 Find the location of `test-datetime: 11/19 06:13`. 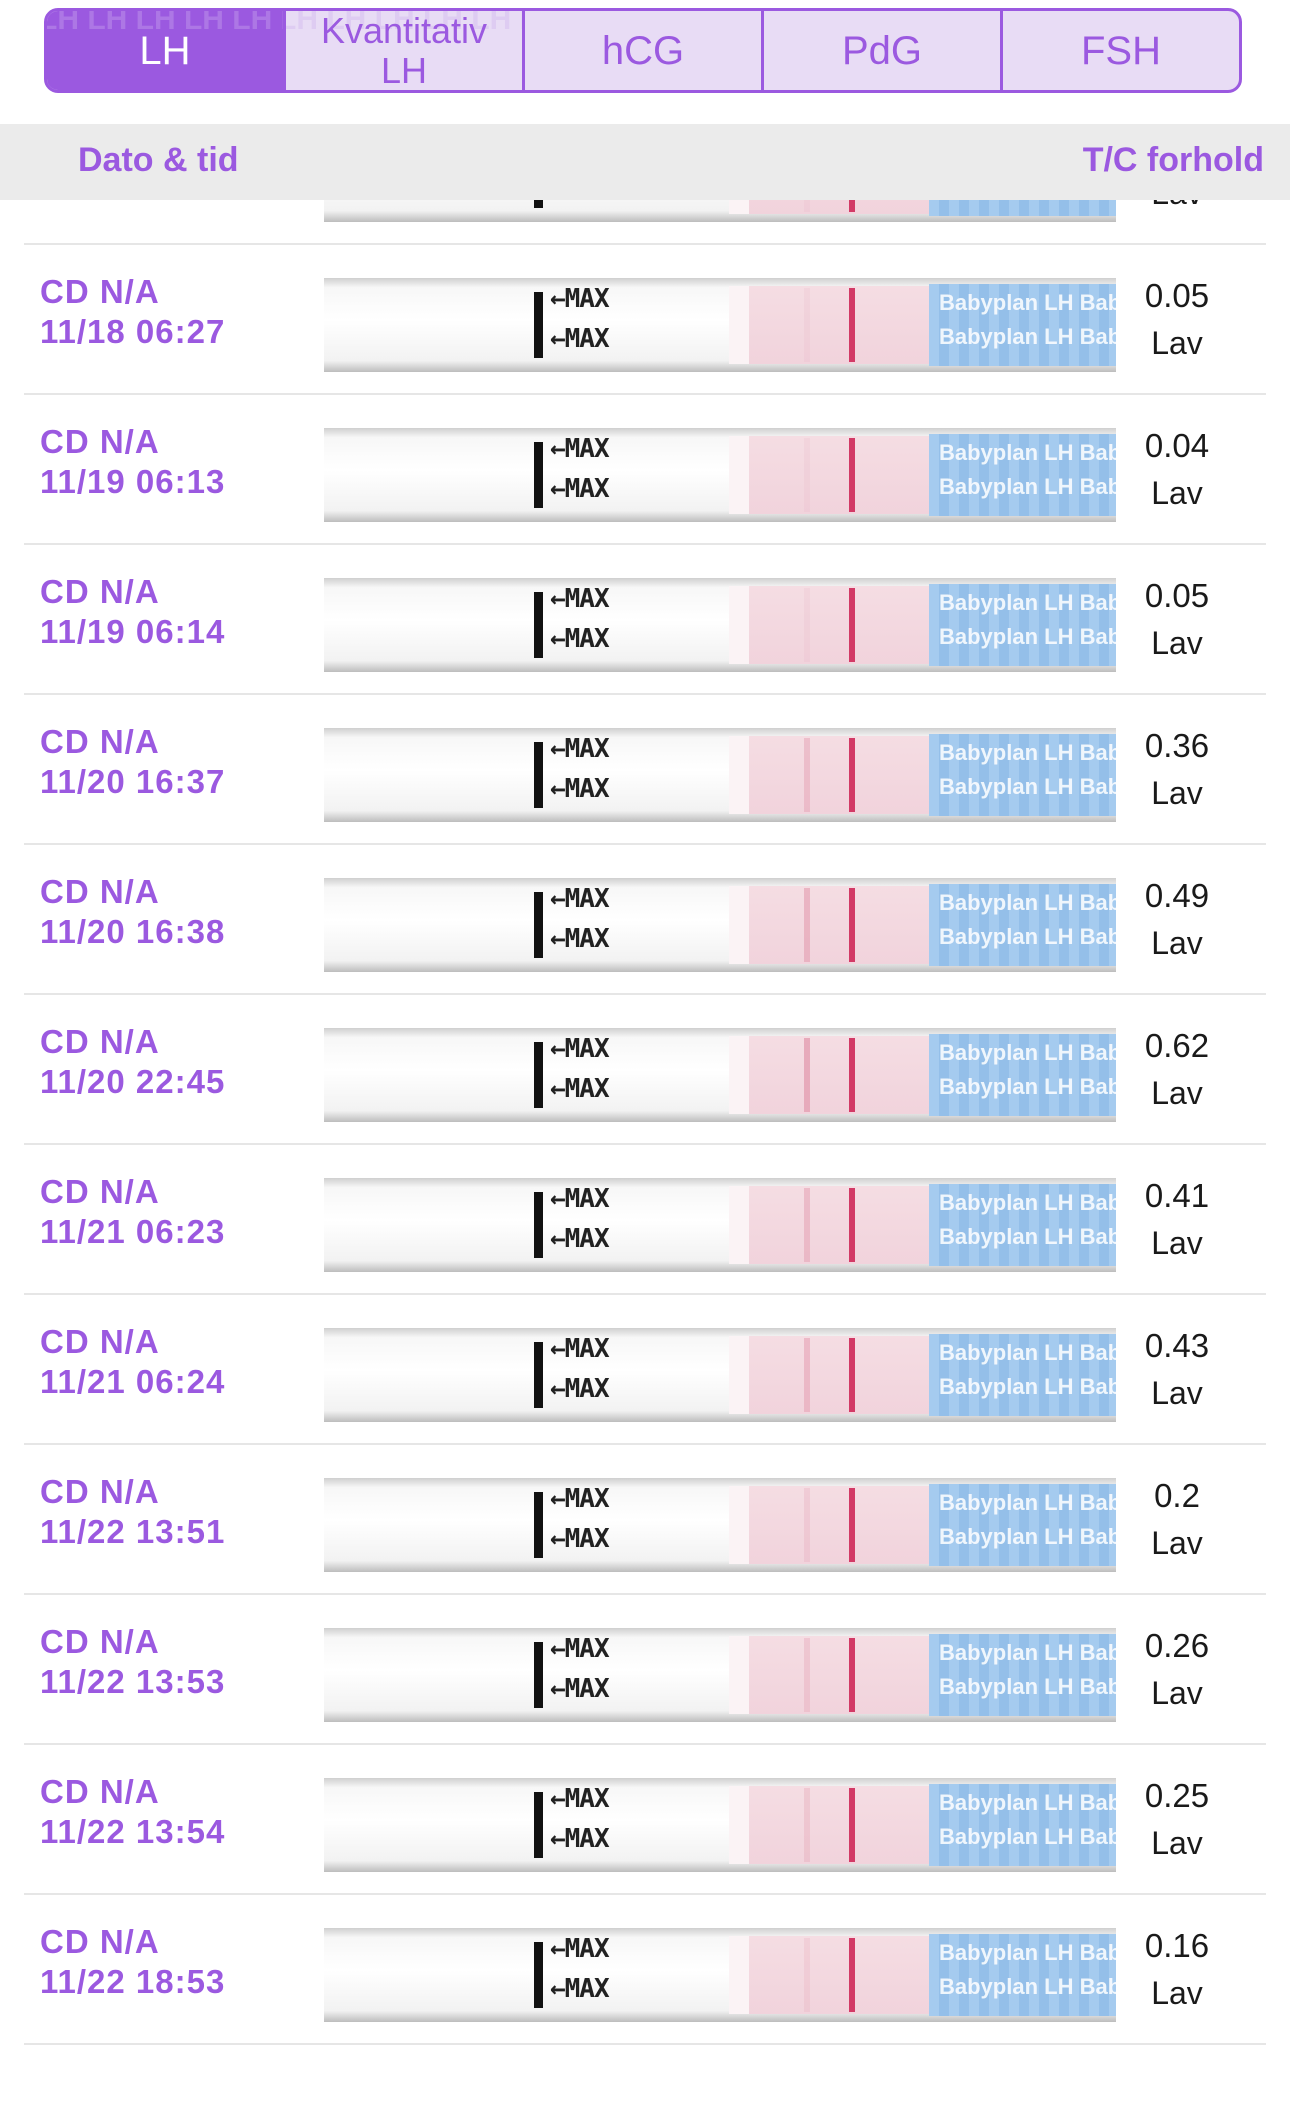

test-datetime: 11/19 06:13 is located at coordinates (133, 481).